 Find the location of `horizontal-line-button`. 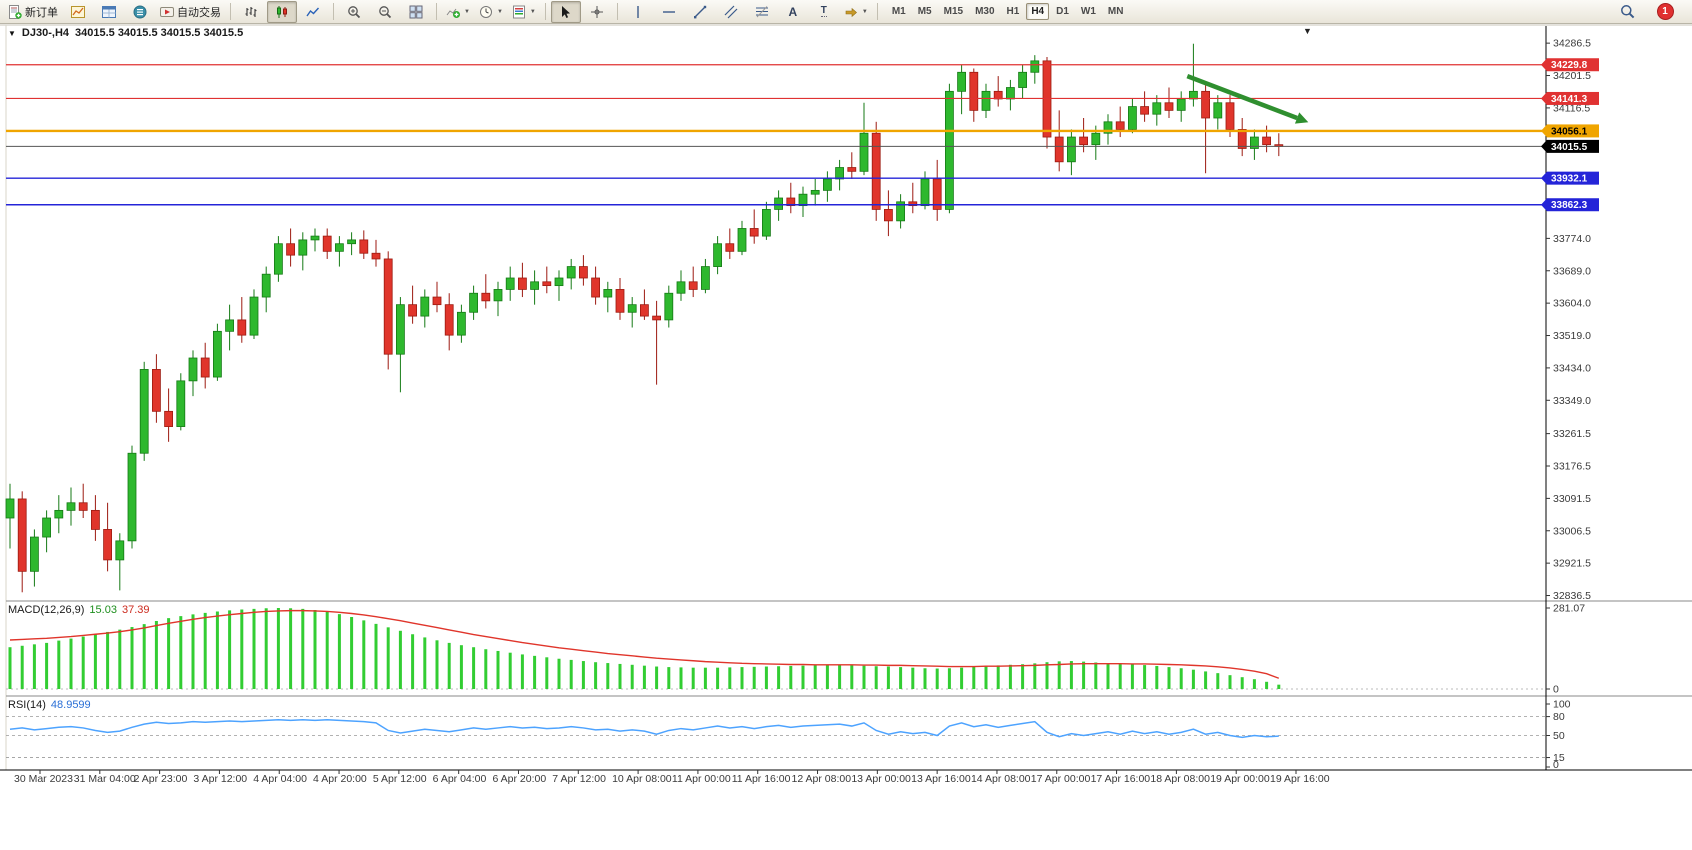

horizontal-line-button is located at coordinates (669, 12).